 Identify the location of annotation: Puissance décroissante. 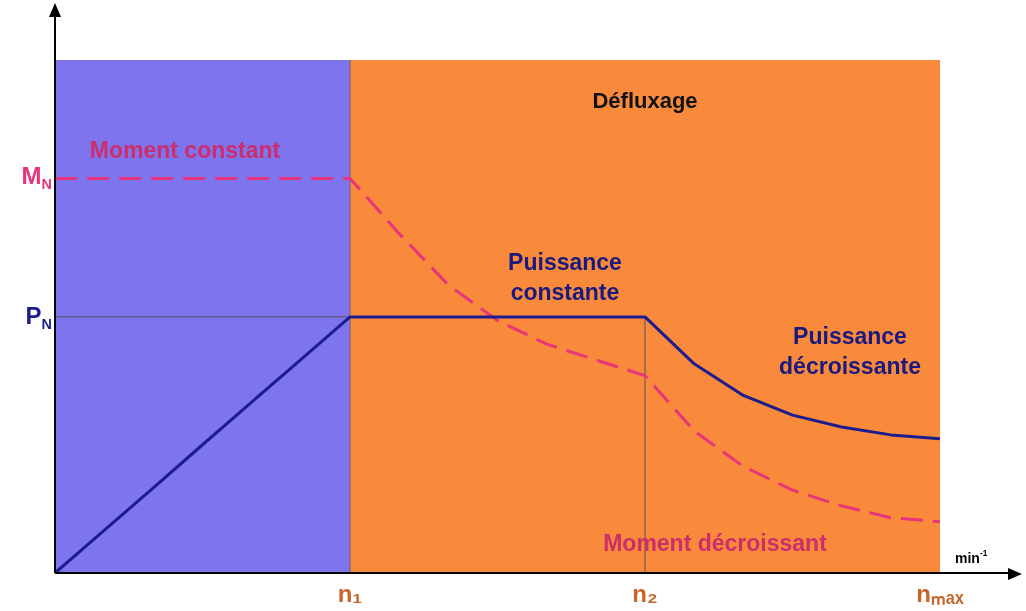
(850, 351).